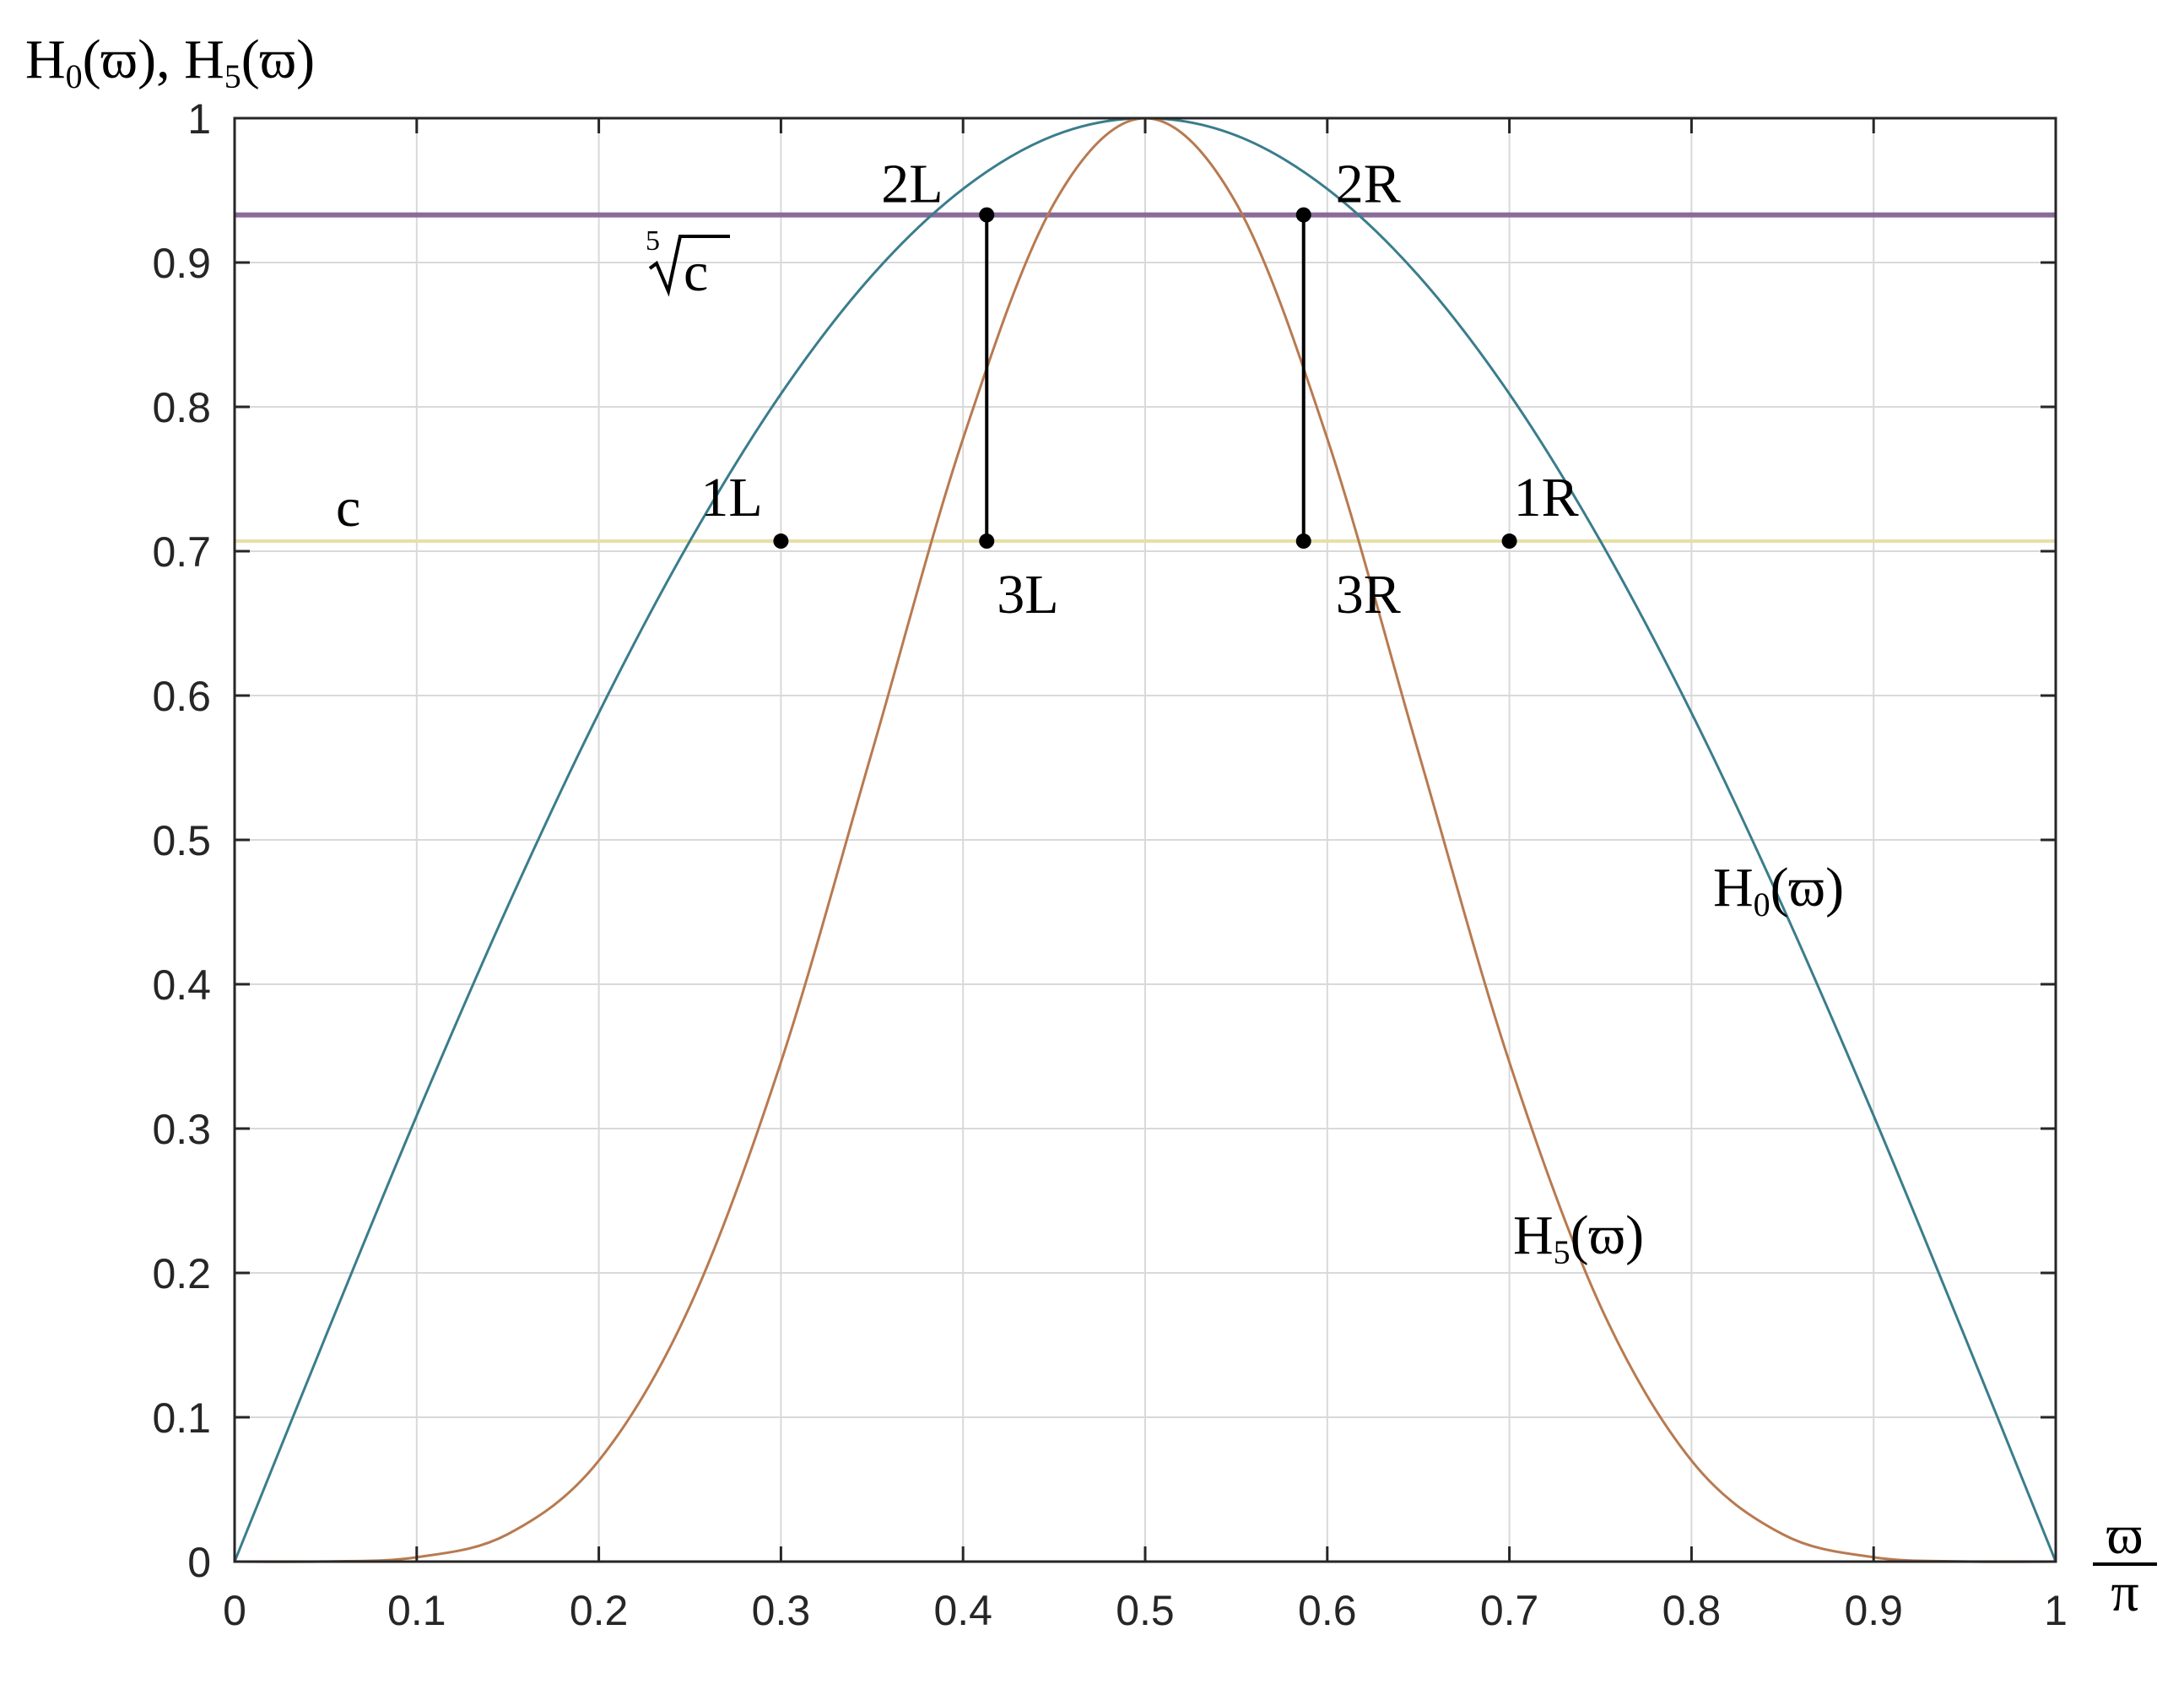  What do you see at coordinates (1303, 541) in the screenshot?
I see `point-3R` at bounding box center [1303, 541].